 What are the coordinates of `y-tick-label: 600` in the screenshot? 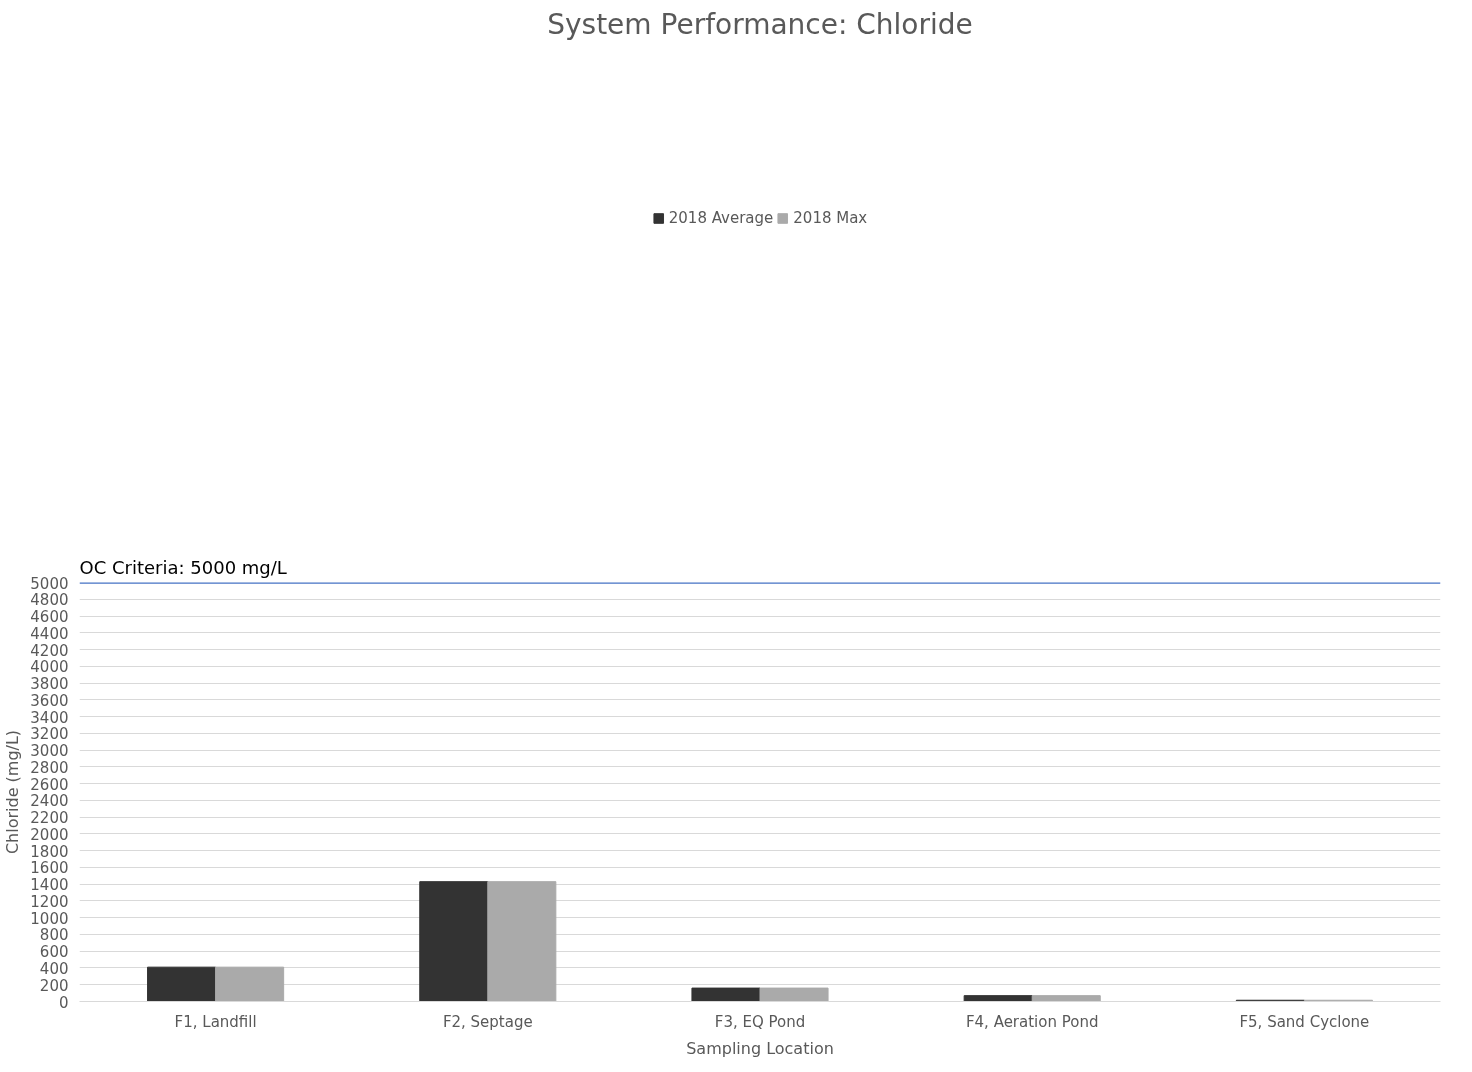 It's located at (54, 952).